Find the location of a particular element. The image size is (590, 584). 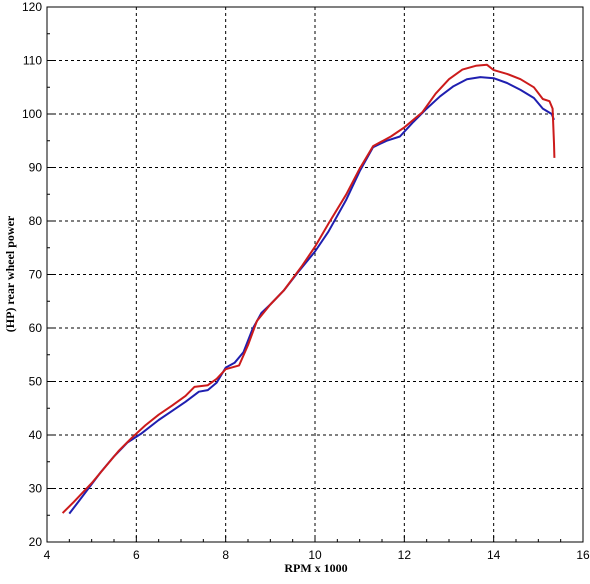

x-tick-label: 8 is located at coordinates (225, 555).